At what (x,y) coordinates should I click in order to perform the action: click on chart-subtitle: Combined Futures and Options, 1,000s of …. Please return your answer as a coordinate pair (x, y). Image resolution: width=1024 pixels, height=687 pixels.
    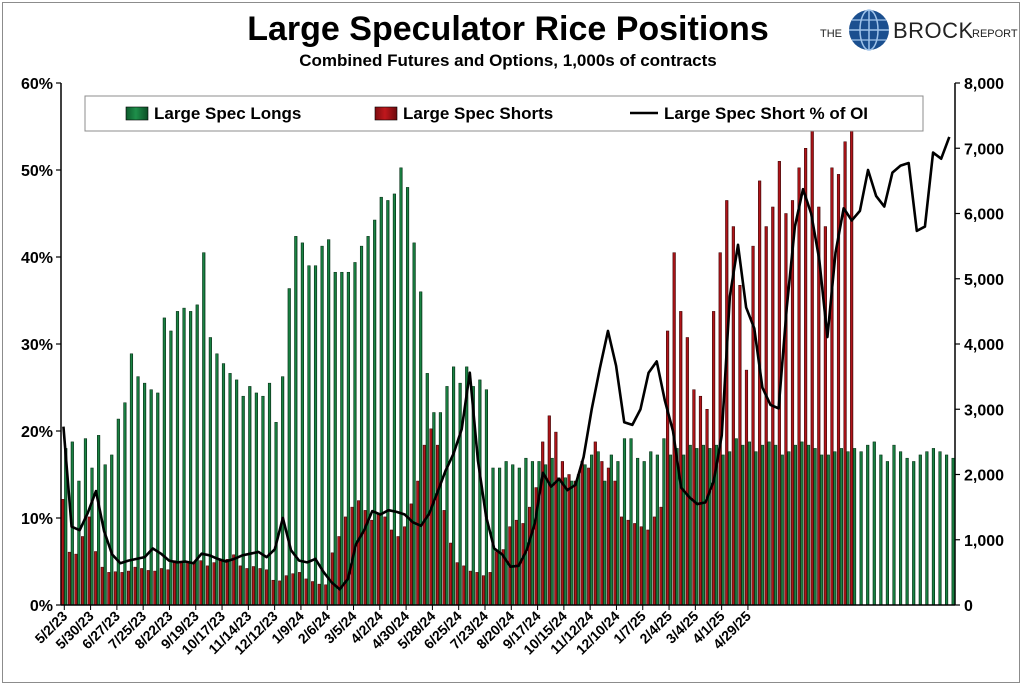
    Looking at the image, I should click on (508, 60).